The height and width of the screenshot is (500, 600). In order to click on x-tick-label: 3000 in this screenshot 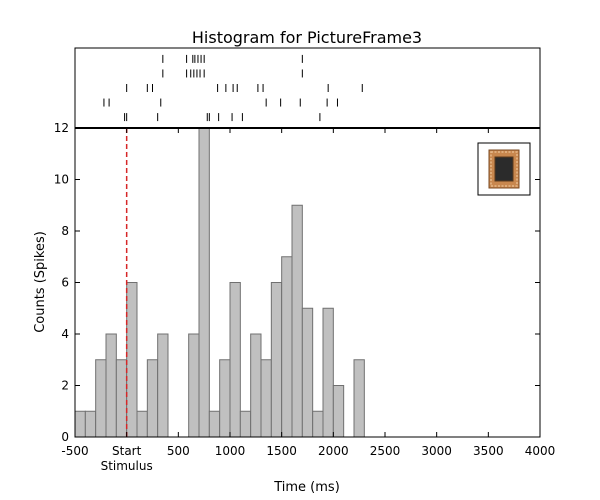, I will do `click(436, 451)`.